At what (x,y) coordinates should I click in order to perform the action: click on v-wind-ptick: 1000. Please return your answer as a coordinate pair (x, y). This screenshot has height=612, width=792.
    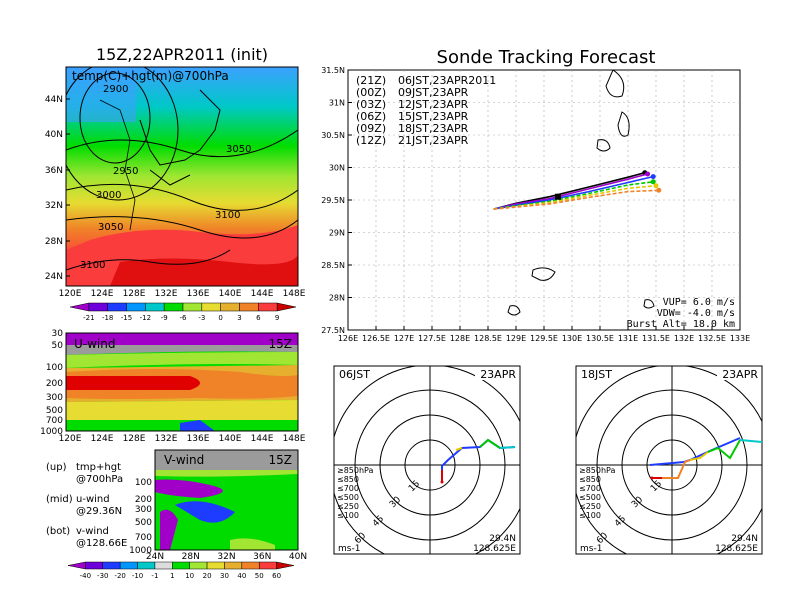
    Looking at the image, I should click on (140, 551).